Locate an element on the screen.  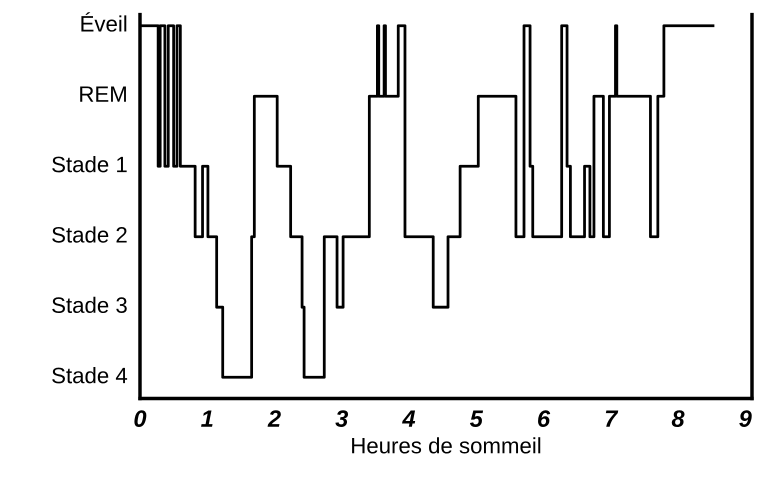
text: Éveil is located at coordinates (103, 22).